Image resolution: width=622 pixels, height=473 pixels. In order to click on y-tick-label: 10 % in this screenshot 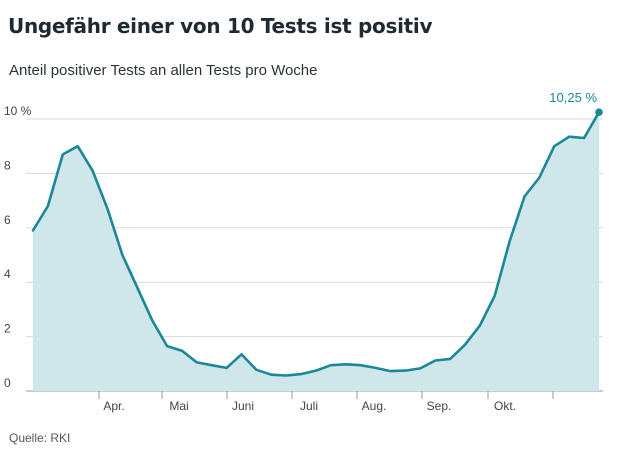, I will do `click(18, 111)`.